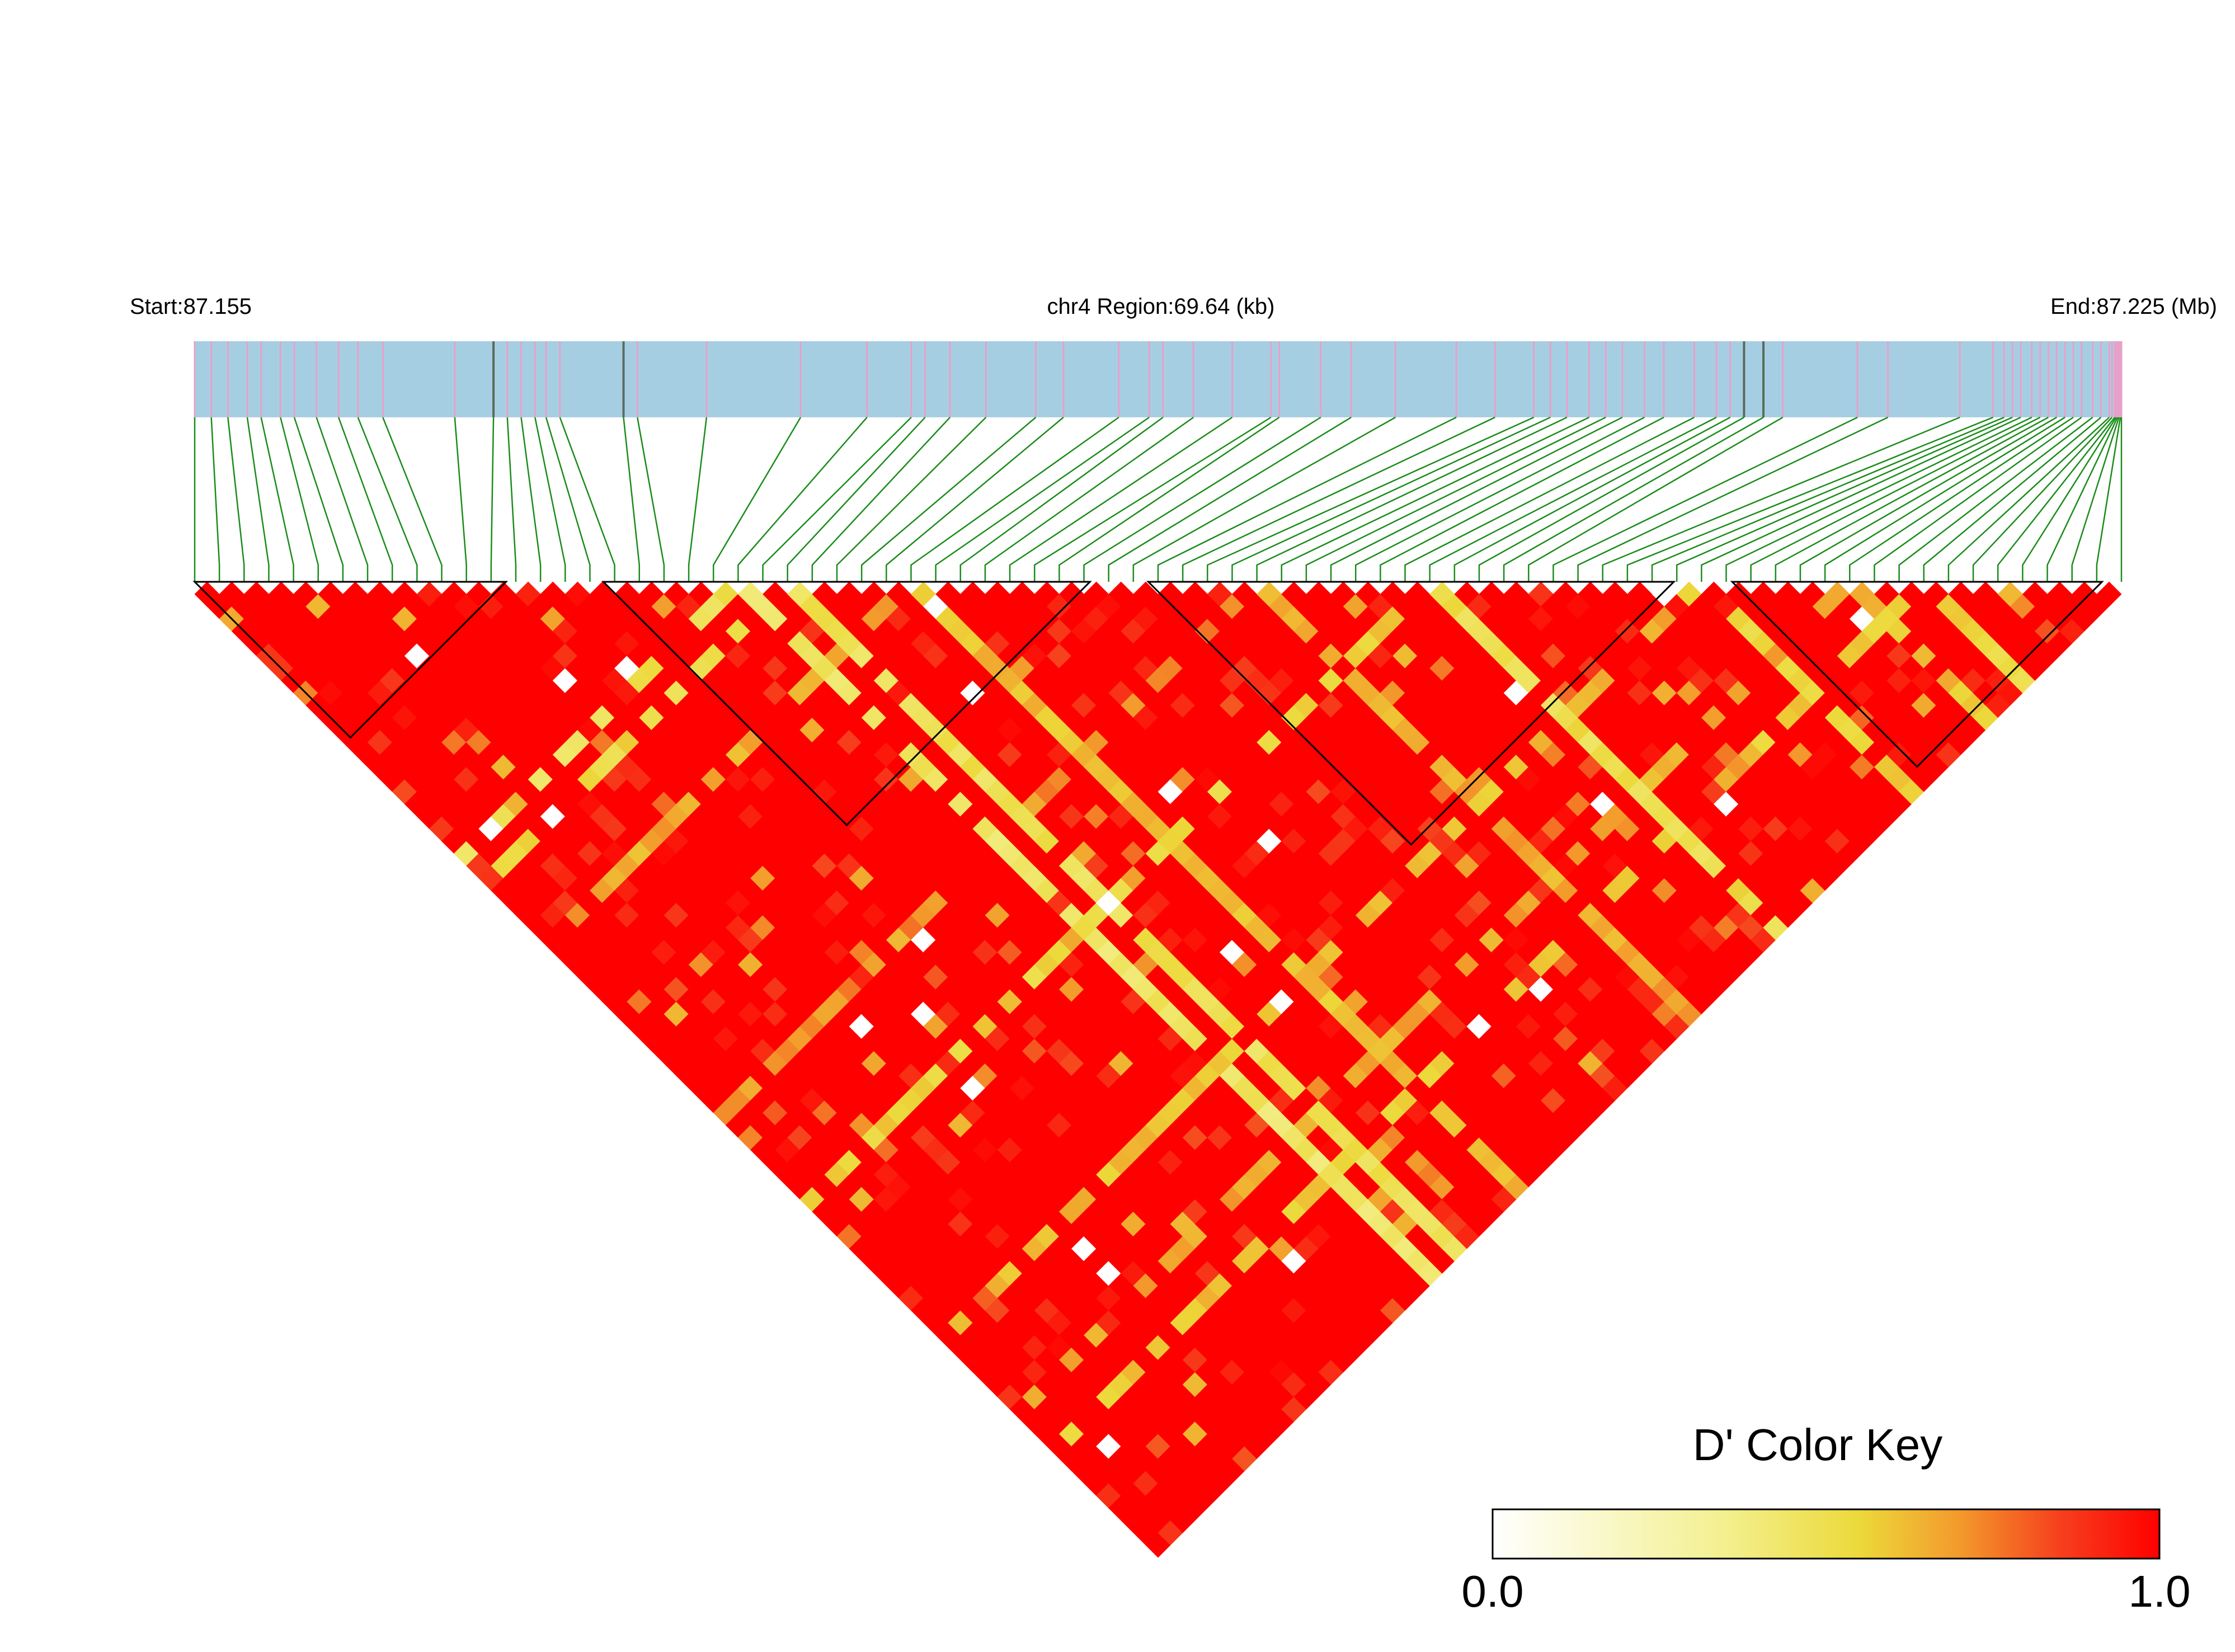 This screenshot has height=1652, width=2235. Describe the element at coordinates (2133, 306) in the screenshot. I see `region-end-label: End:87.225 (Mb)` at that location.